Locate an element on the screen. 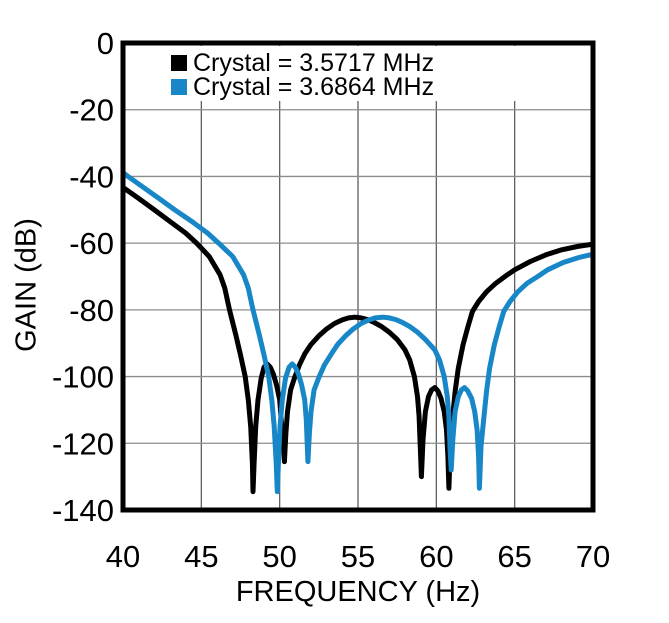 This screenshot has height=623, width=669. y-tick-label: -60 is located at coordinates (91, 243).